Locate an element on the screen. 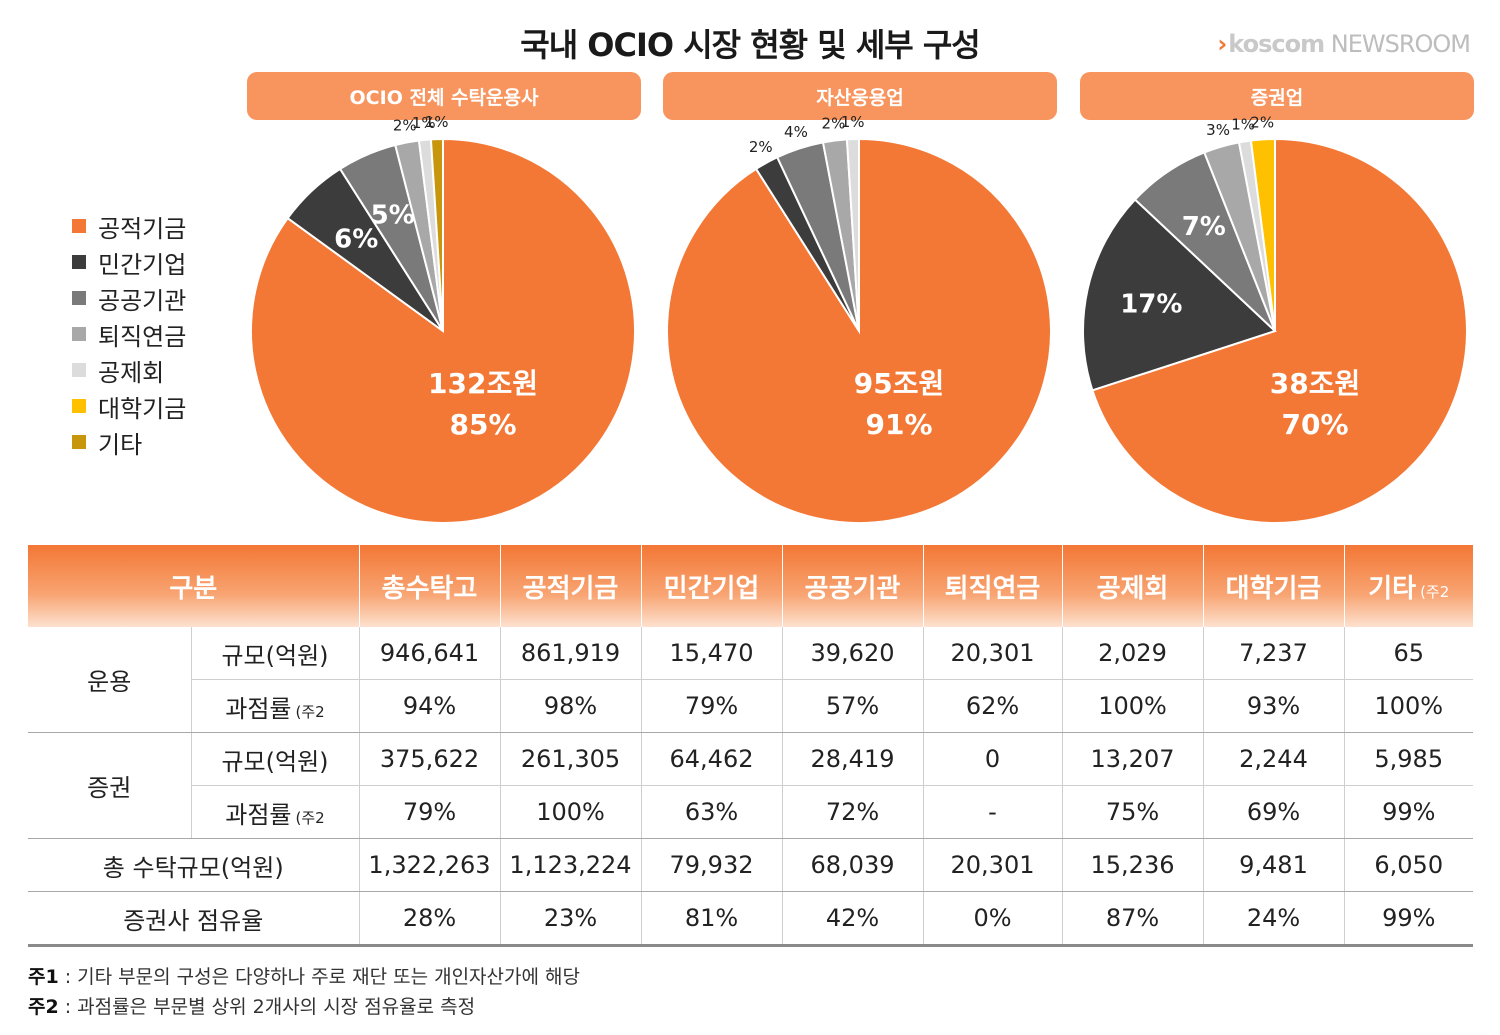 The height and width of the screenshot is (1035, 1500). pie-chart: 38조원 70% 17% 7% 3% 1%2% is located at coordinates (1275, 318).